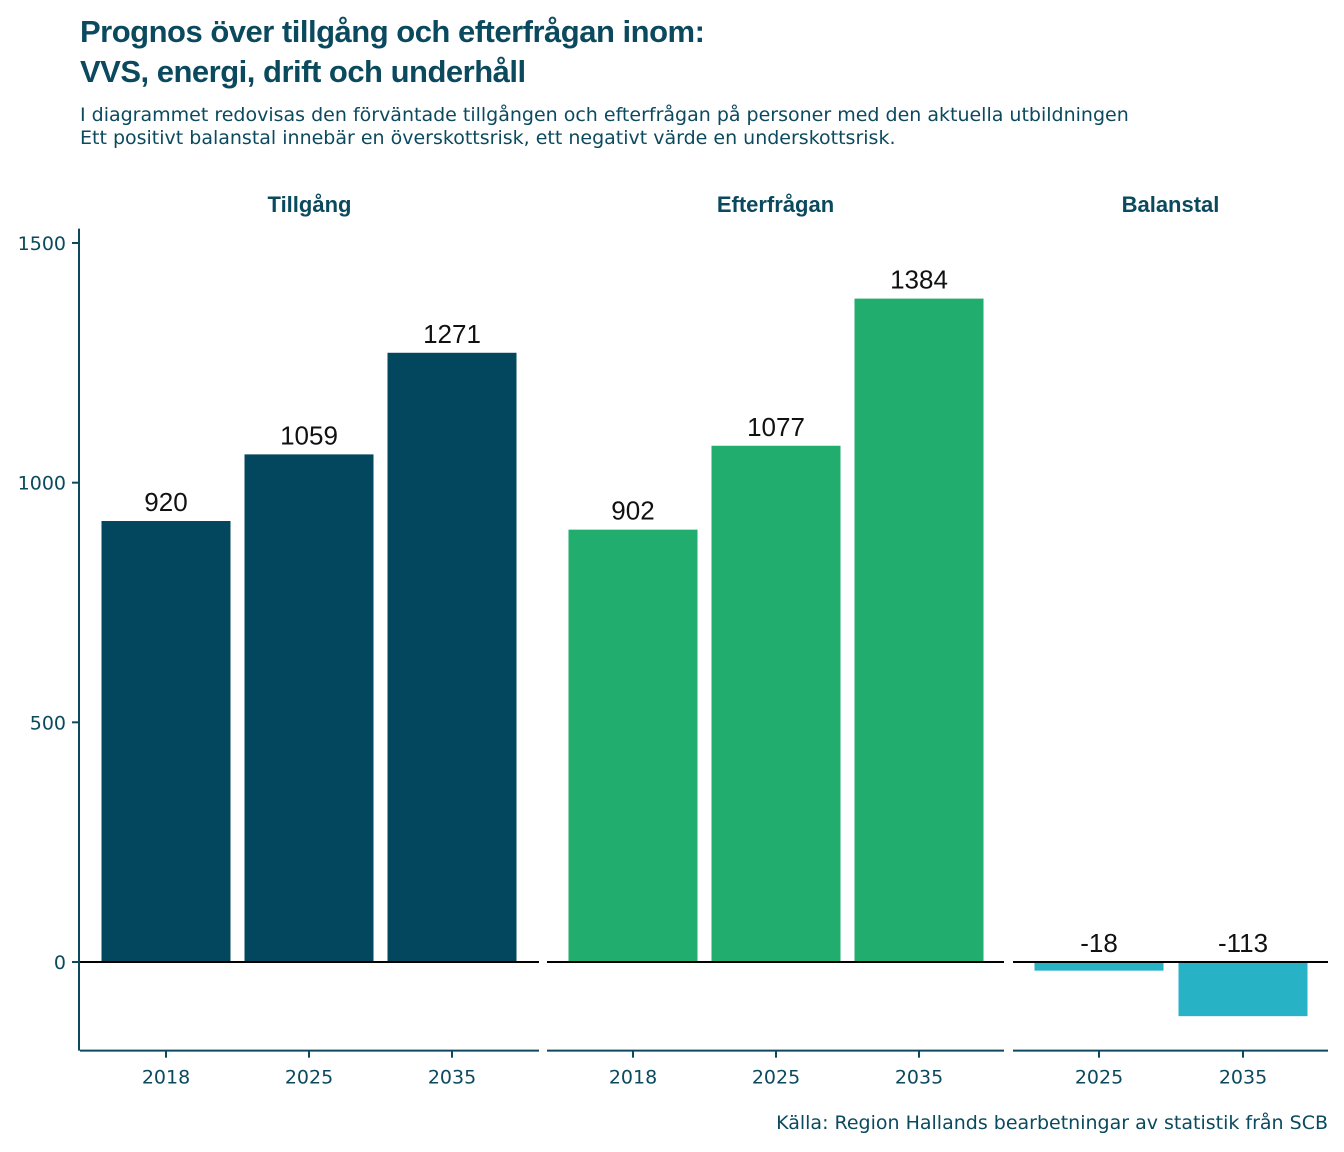  What do you see at coordinates (1099, 1078) in the screenshot?
I see `x-tick-label-balanstal-2025: 2025` at bounding box center [1099, 1078].